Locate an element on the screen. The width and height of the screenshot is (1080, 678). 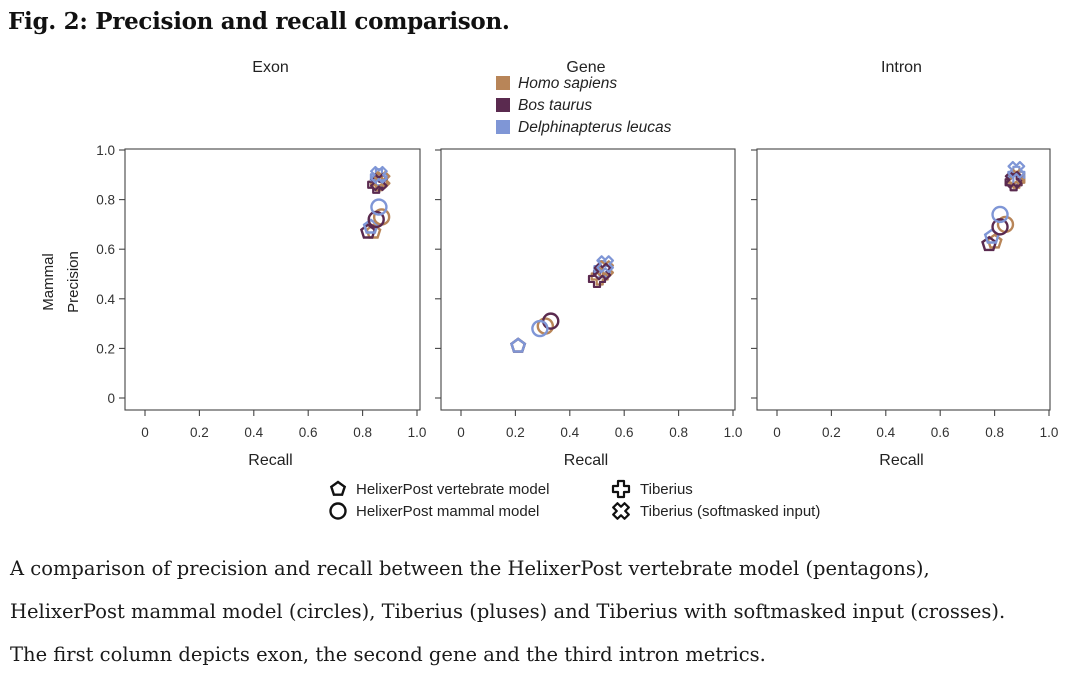
legend-marker-cross is located at coordinates (621, 511).